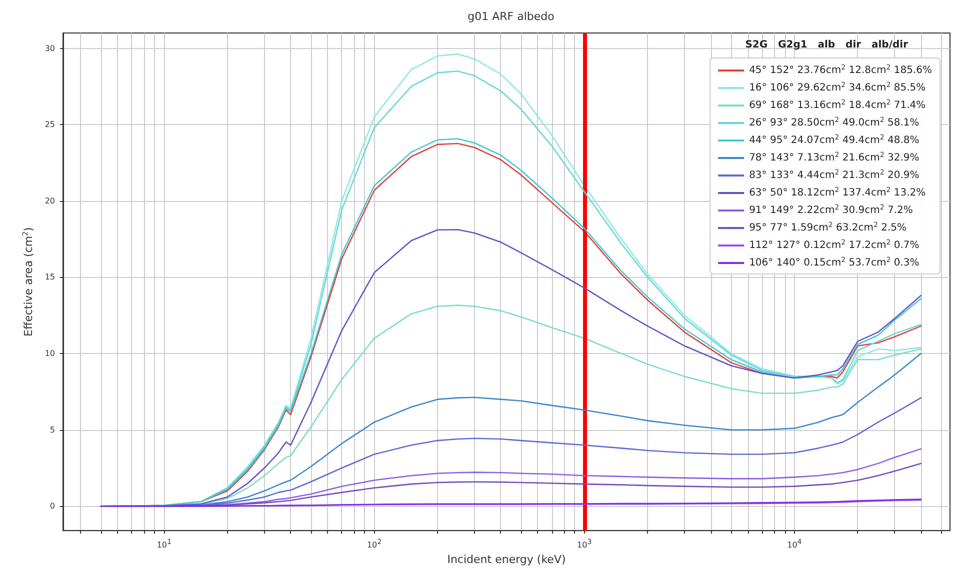 The width and height of the screenshot is (968, 570). What do you see at coordinates (49, 48) in the screenshot?
I see `y-tick-label: 30` at bounding box center [49, 48].